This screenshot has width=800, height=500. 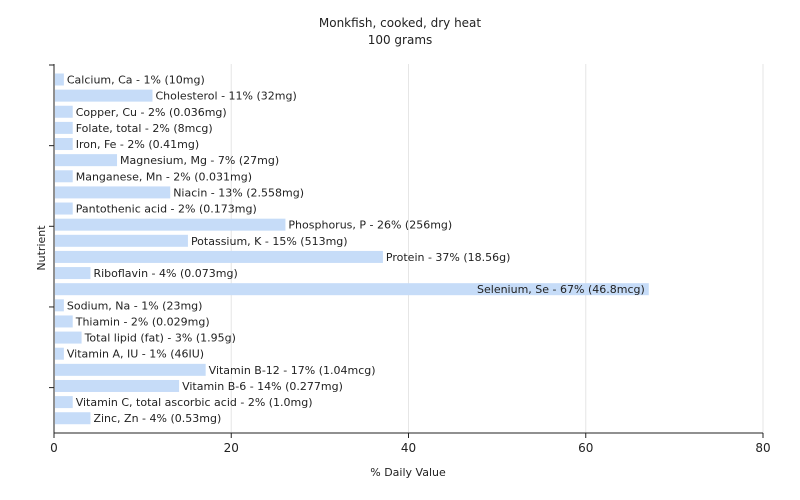 What do you see at coordinates (585, 448) in the screenshot?
I see `x-tick-label: 60` at bounding box center [585, 448].